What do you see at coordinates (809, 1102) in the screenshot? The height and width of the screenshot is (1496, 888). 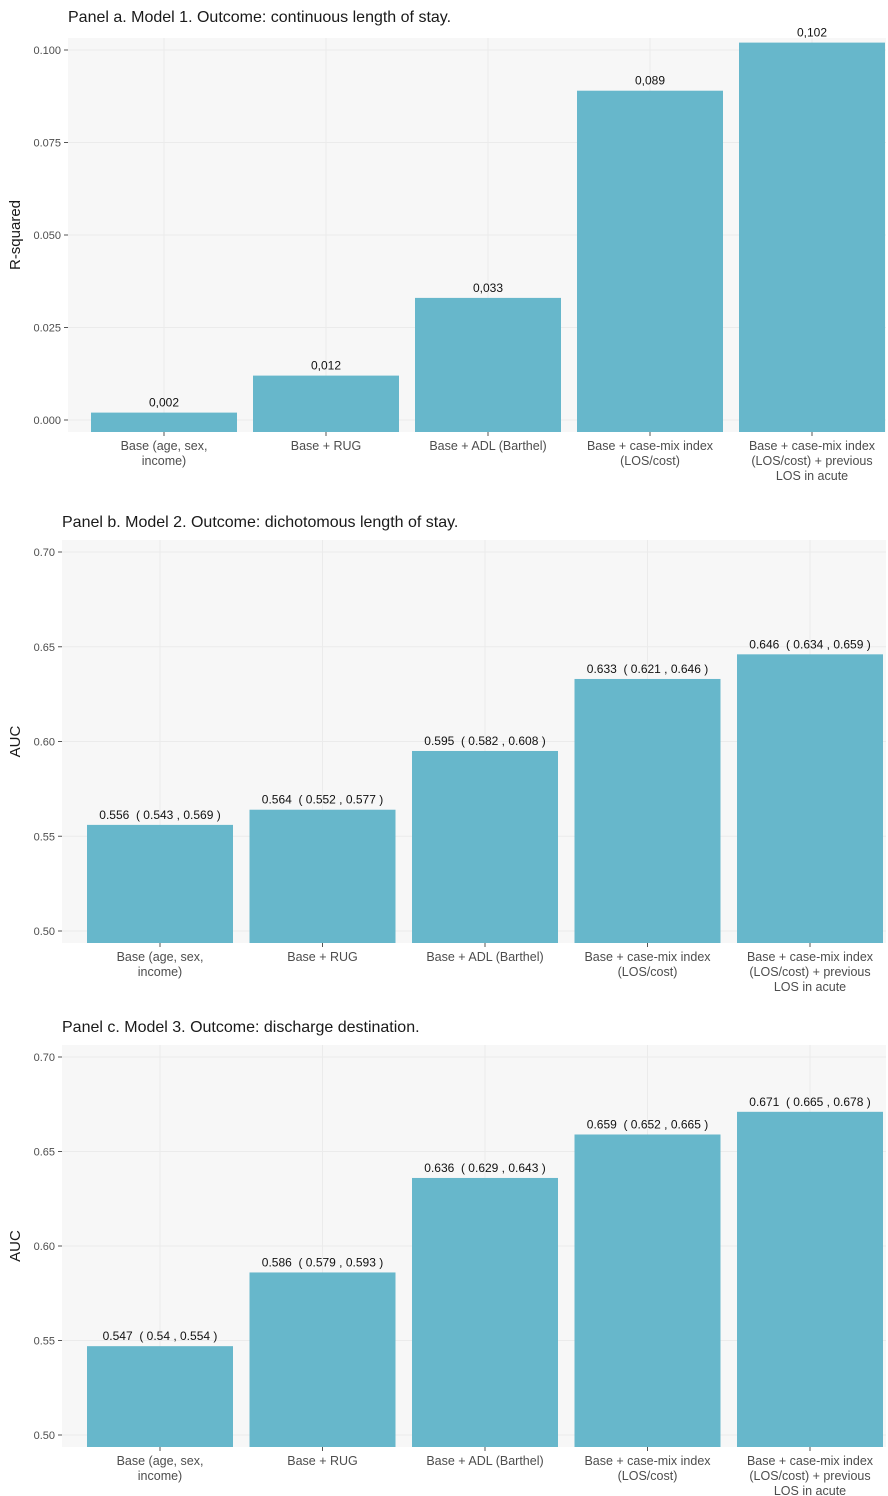 I see `bar-value-label: 0.671 ( 0.665 , 0.678 )` at bounding box center [809, 1102].